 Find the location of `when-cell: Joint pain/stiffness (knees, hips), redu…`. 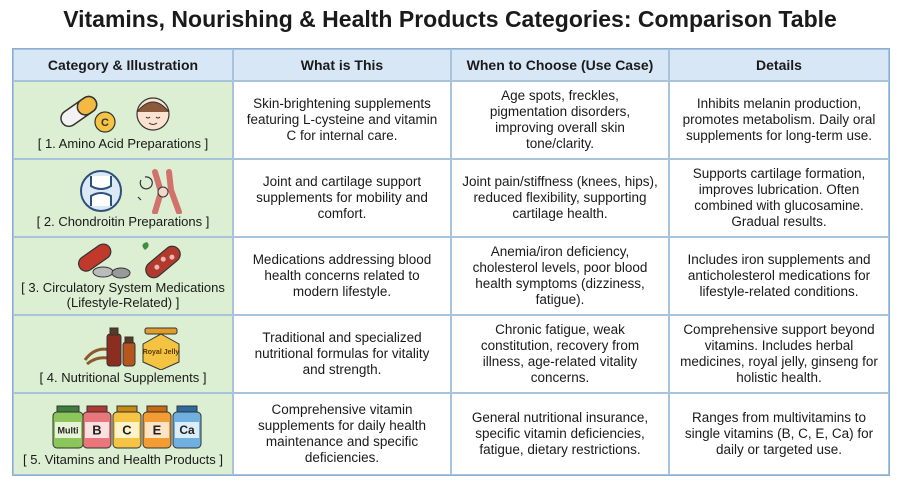

when-cell: Joint pain/stiffness (knees, hips), redu… is located at coordinates (560, 198).